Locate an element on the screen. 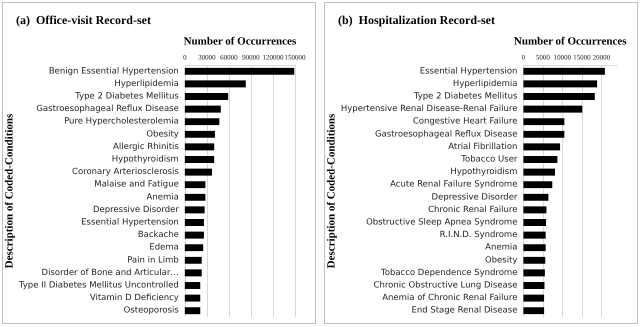 Image resolution: width=640 pixels, height=327 pixels. y-tick-label: Coronary Arteriosclerosis is located at coordinates (126, 172).